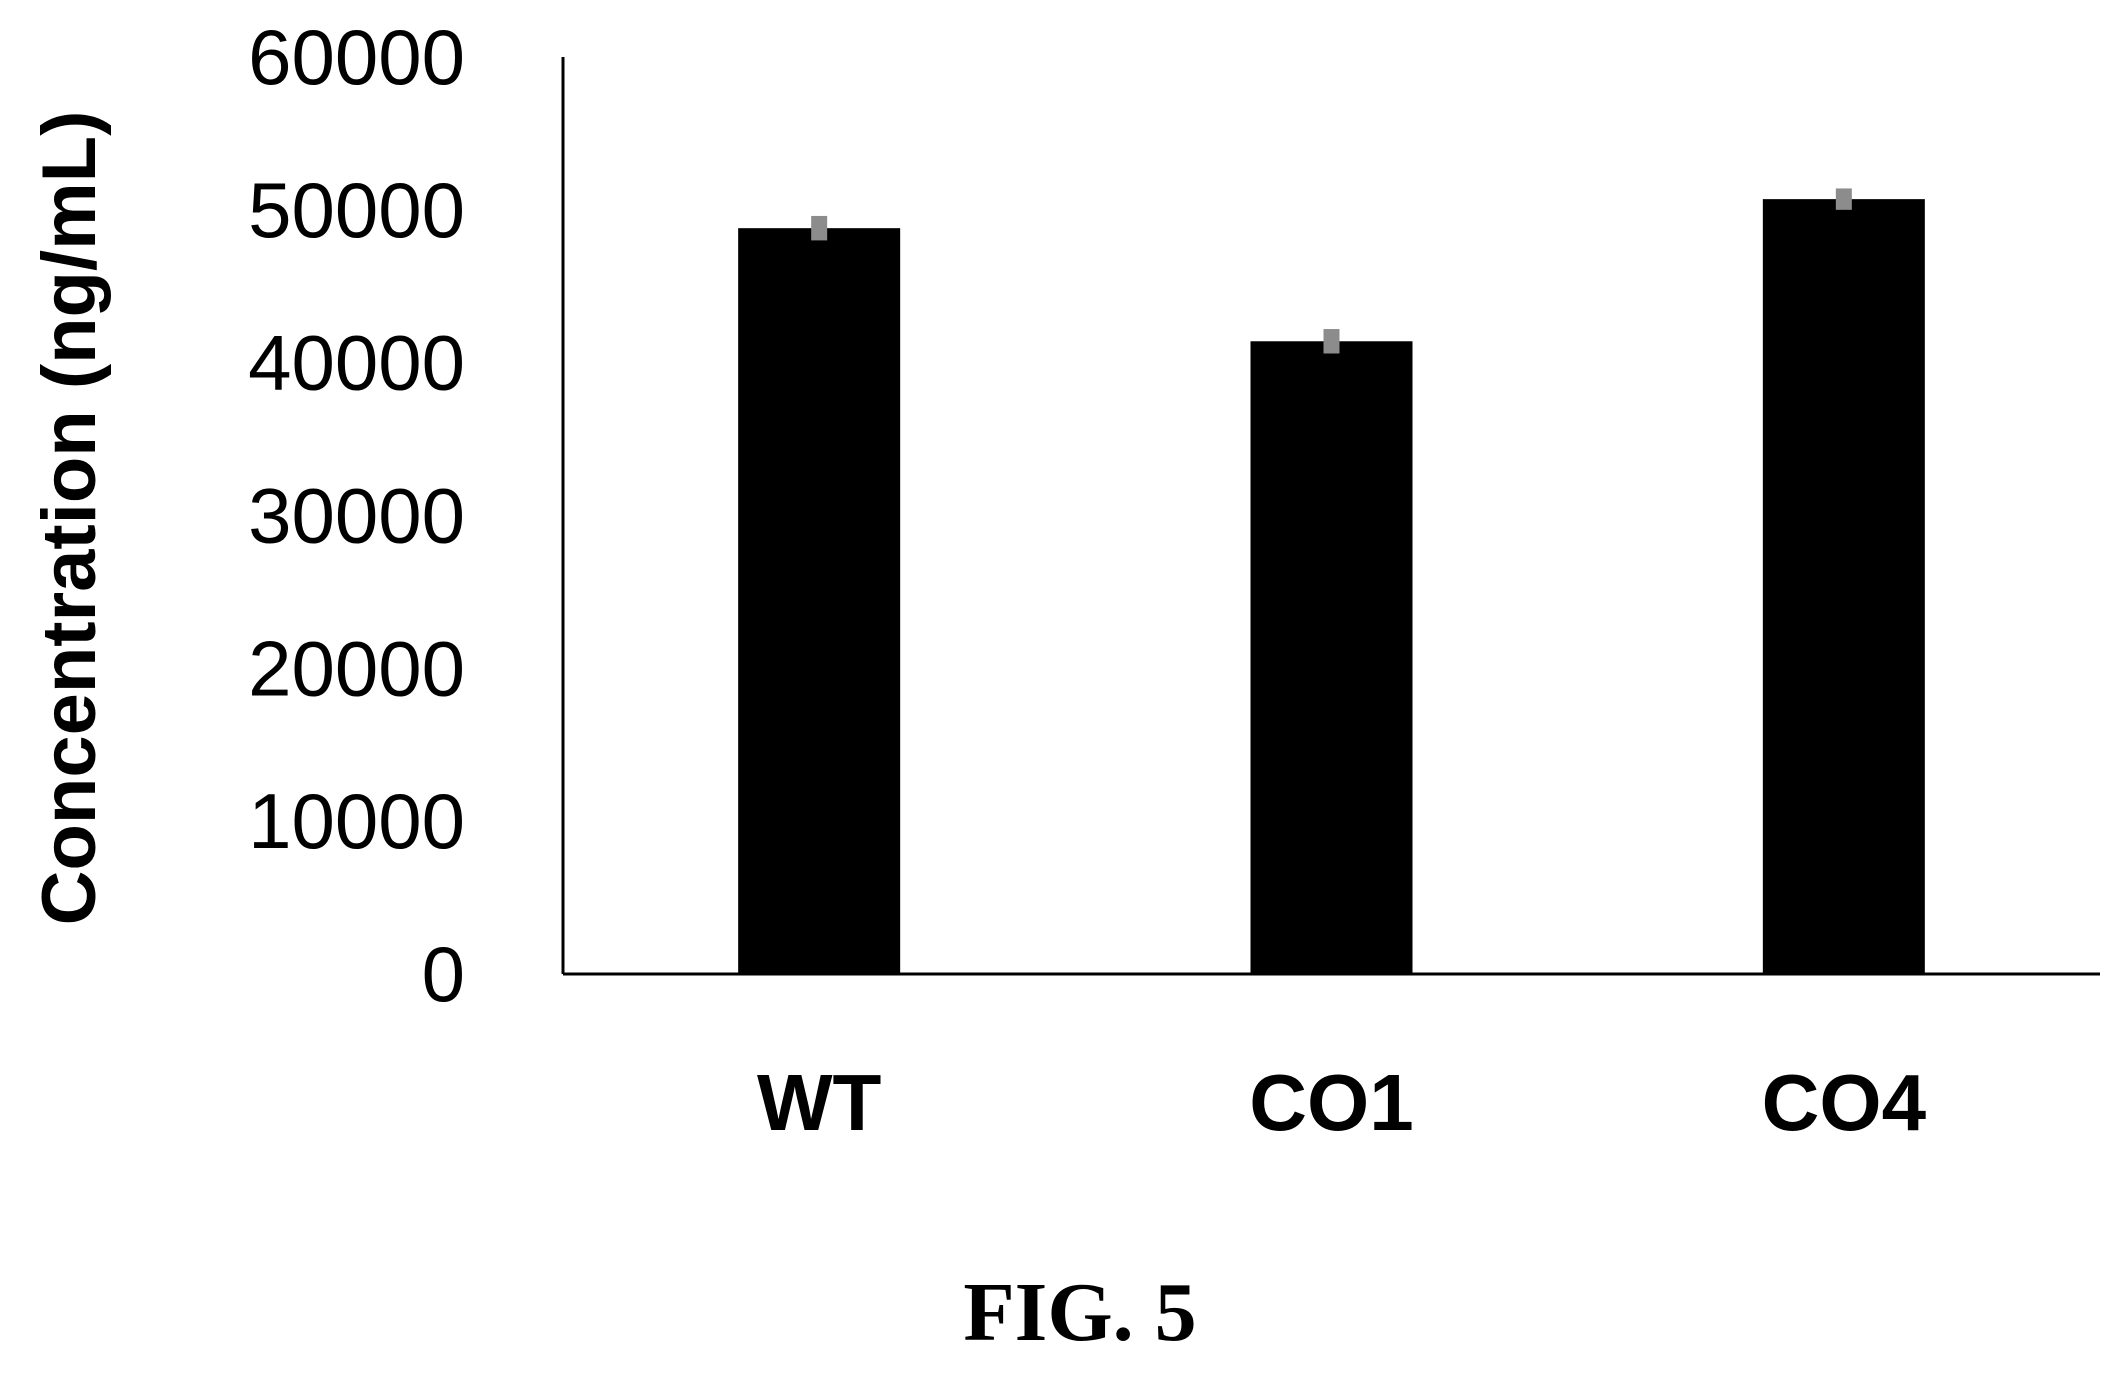  I want to click on y-tick-label: 60000, so click(356, 57).